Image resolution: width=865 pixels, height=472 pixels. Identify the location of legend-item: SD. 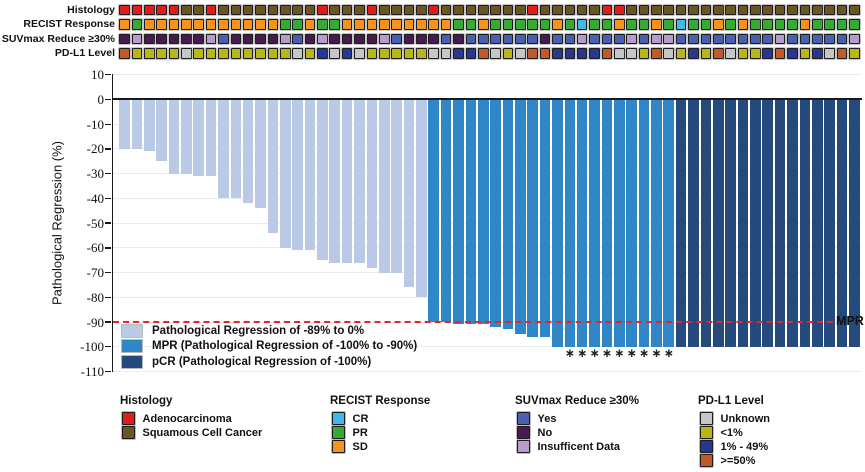
(350, 446).